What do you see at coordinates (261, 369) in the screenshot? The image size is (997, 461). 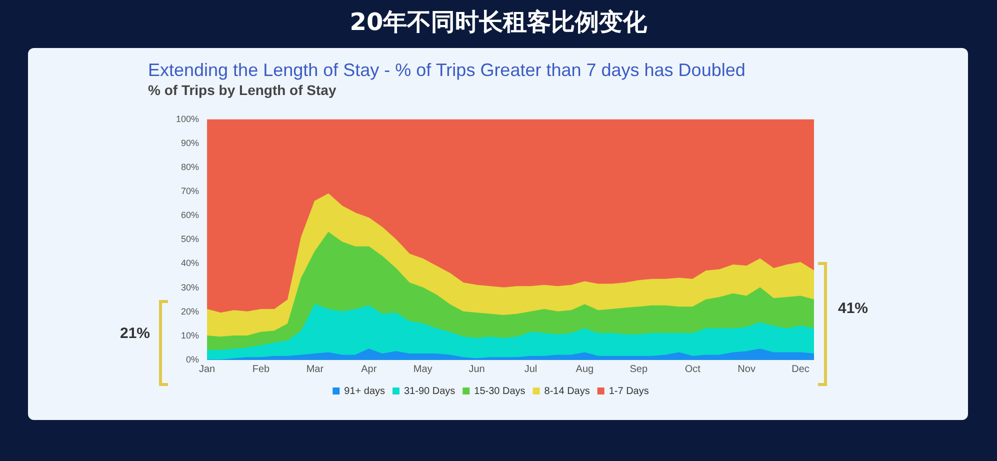 I see `x-tick-label: Feb` at bounding box center [261, 369].